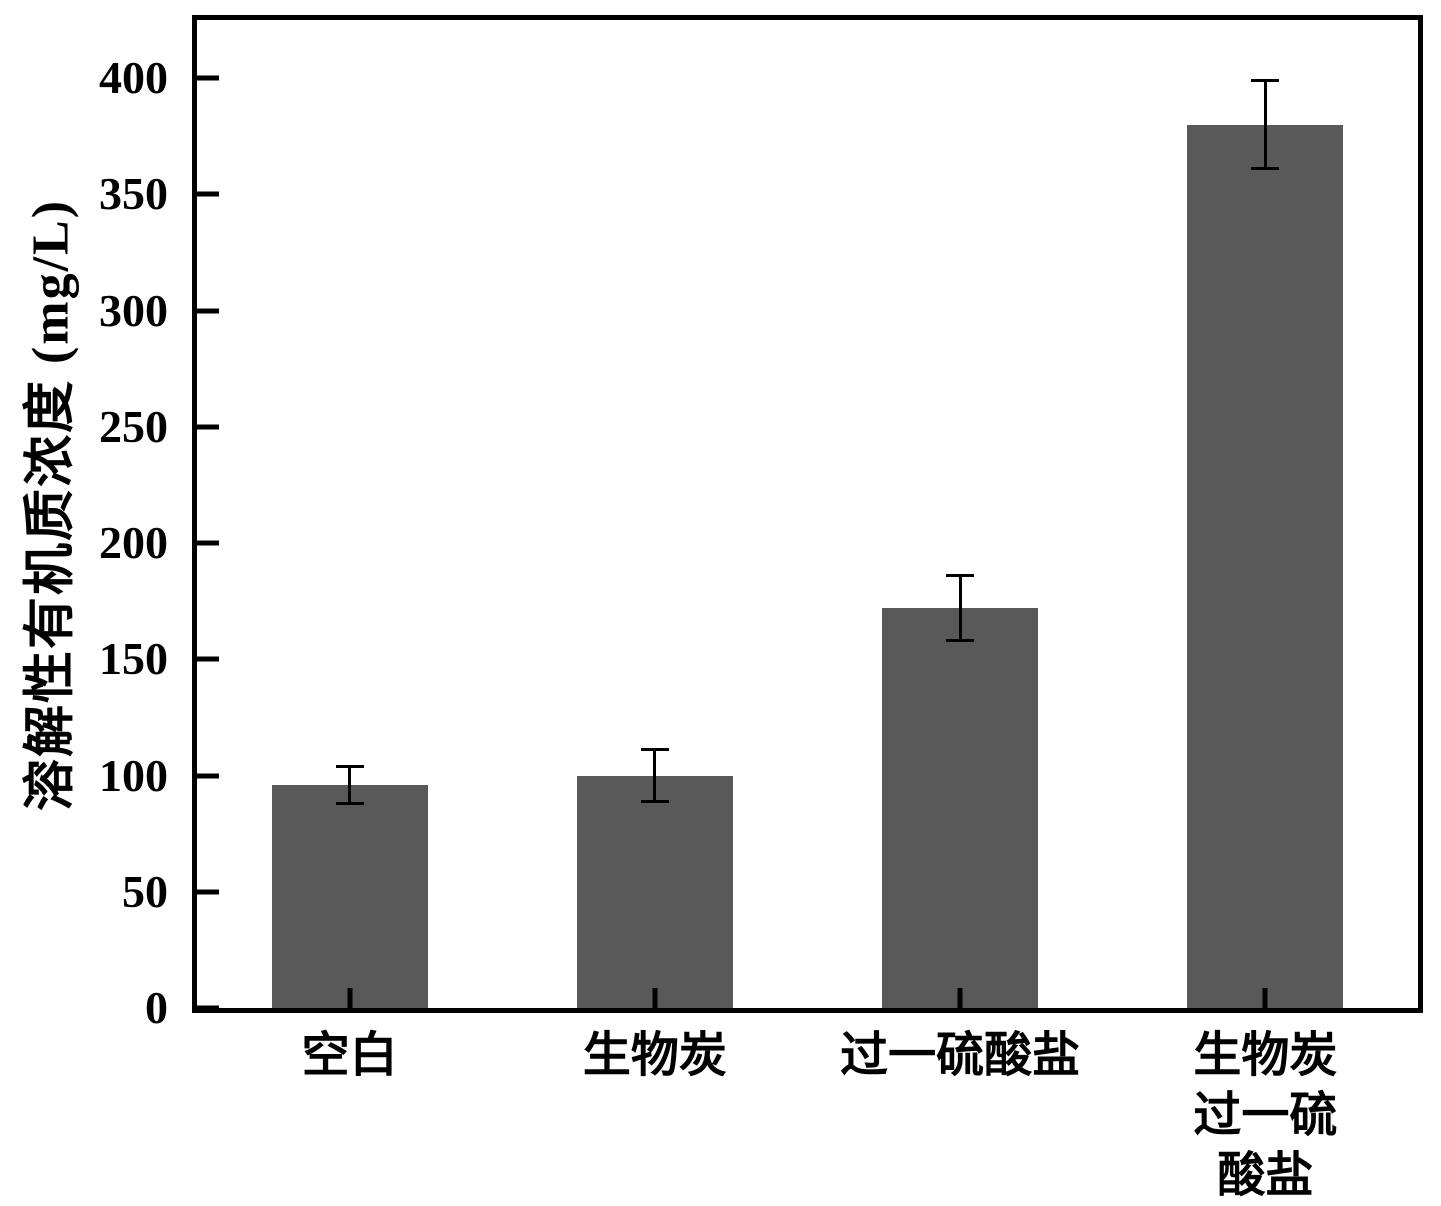  What do you see at coordinates (133, 659) in the screenshot?
I see `y-tick-label: 150` at bounding box center [133, 659].